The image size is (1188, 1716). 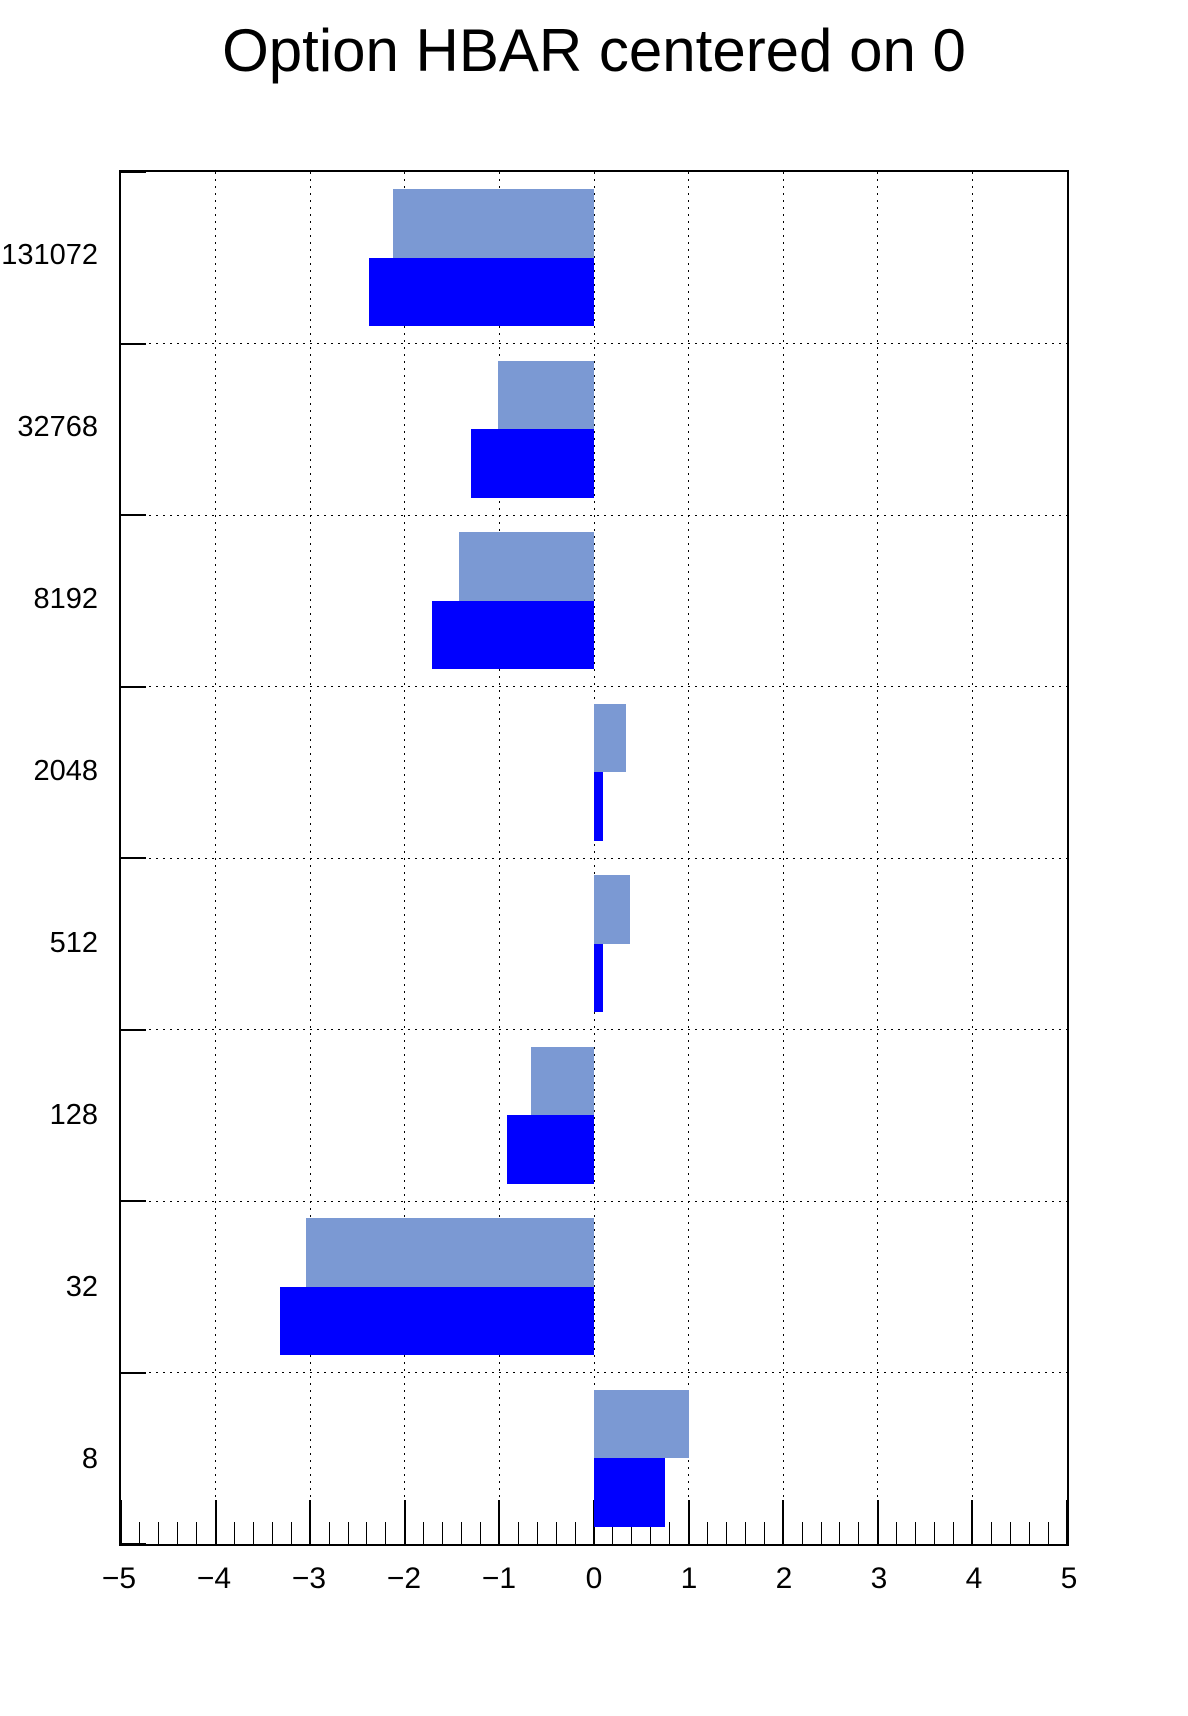 I want to click on y-category-label: 131072, so click(x=49, y=255).